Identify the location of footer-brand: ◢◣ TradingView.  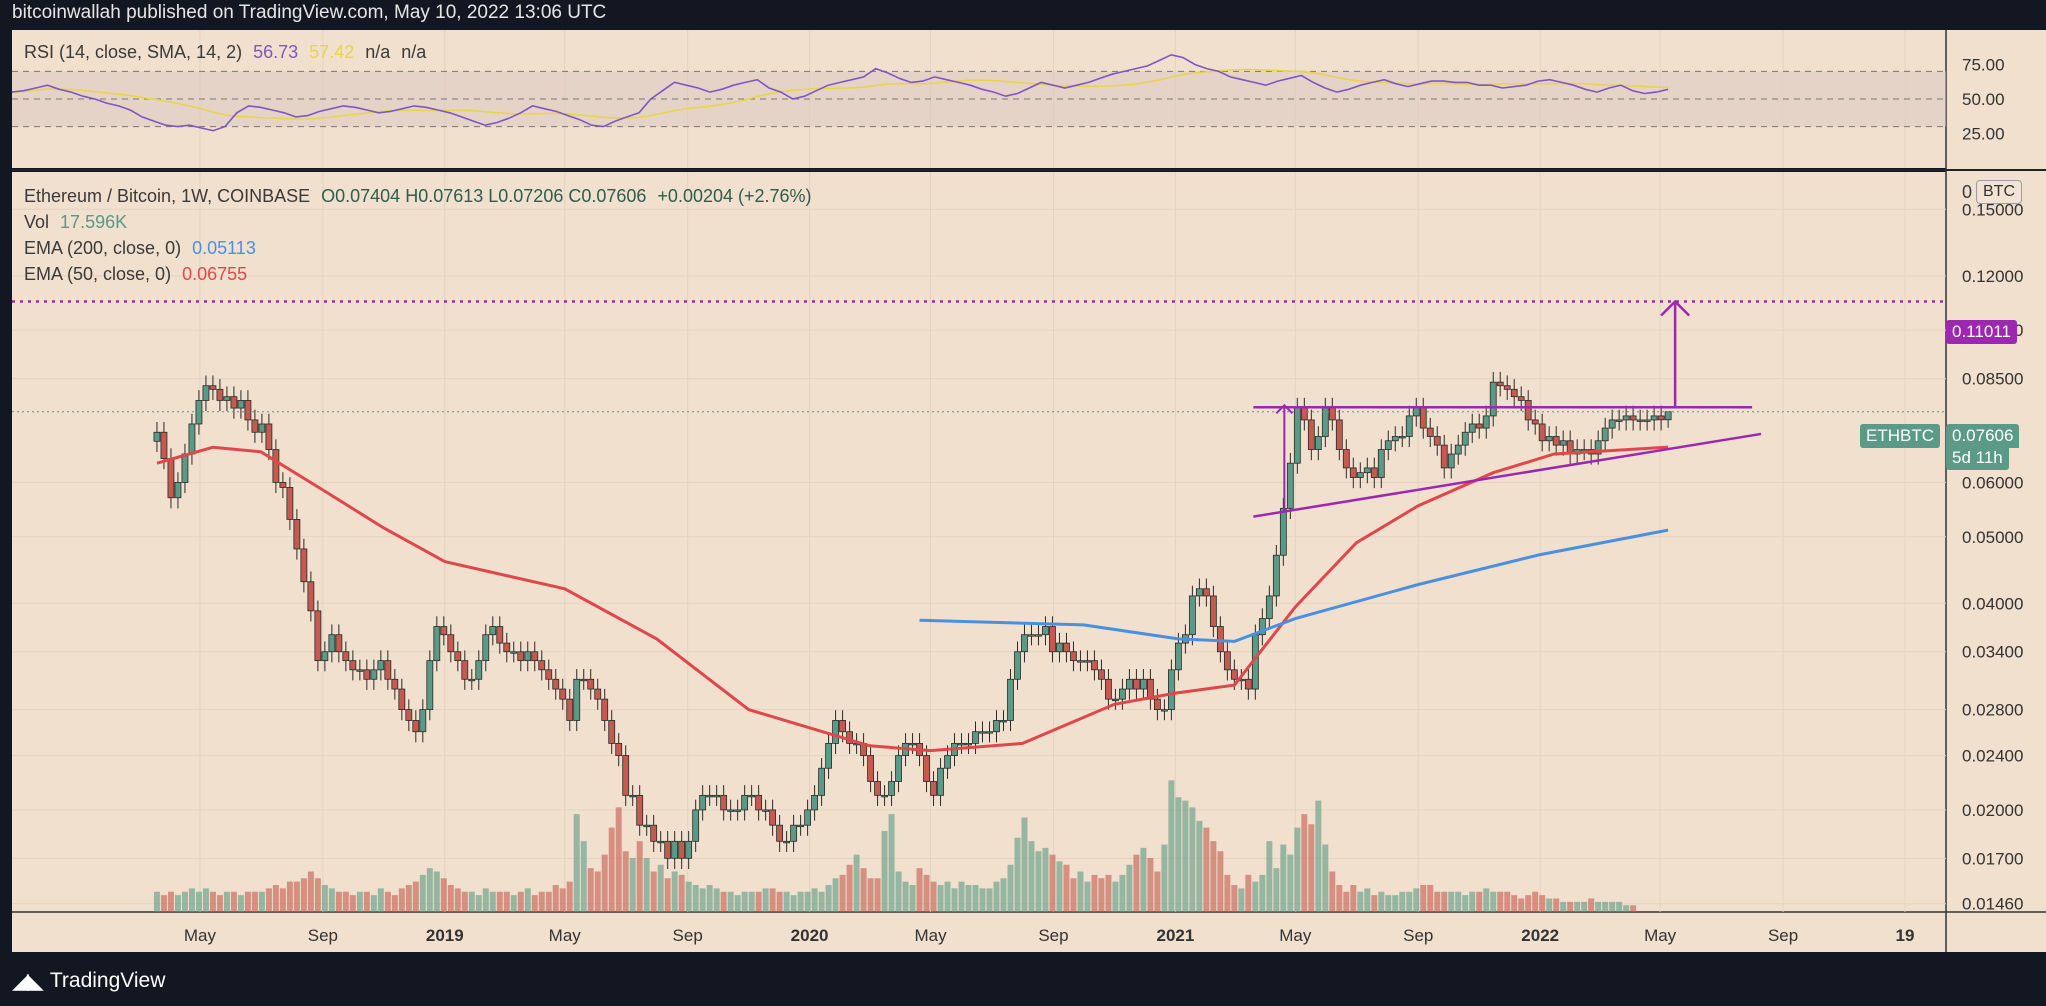
(88, 981).